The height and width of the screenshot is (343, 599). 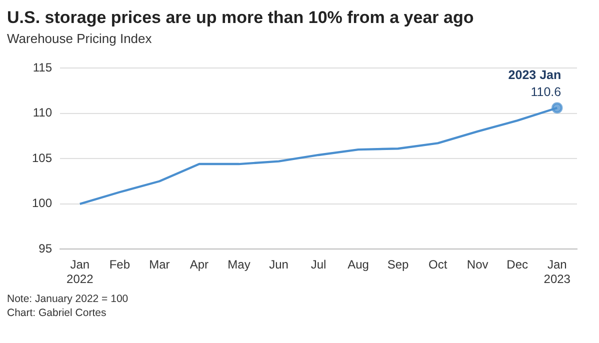 What do you see at coordinates (438, 265) in the screenshot?
I see `x-tick-label: Oct` at bounding box center [438, 265].